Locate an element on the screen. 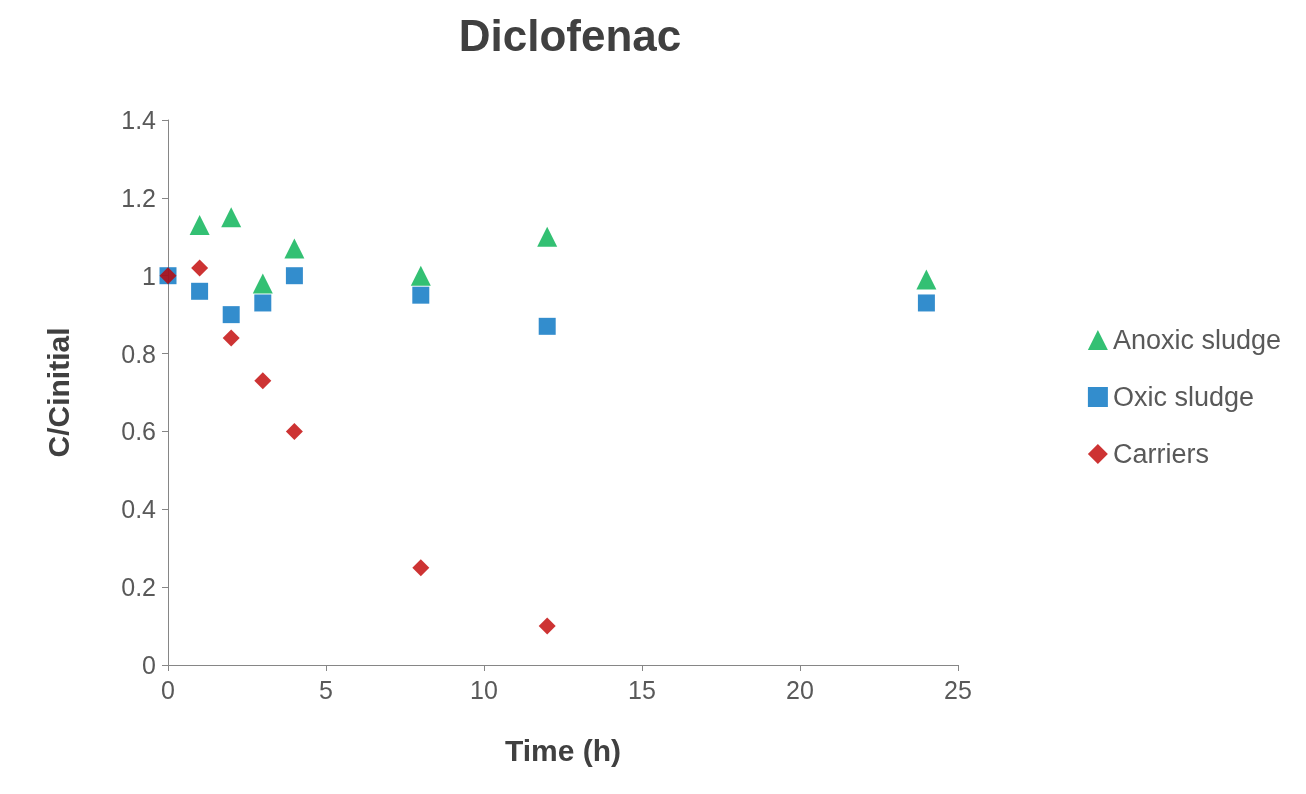  y-tick-label: 0.6 is located at coordinates (138, 431).